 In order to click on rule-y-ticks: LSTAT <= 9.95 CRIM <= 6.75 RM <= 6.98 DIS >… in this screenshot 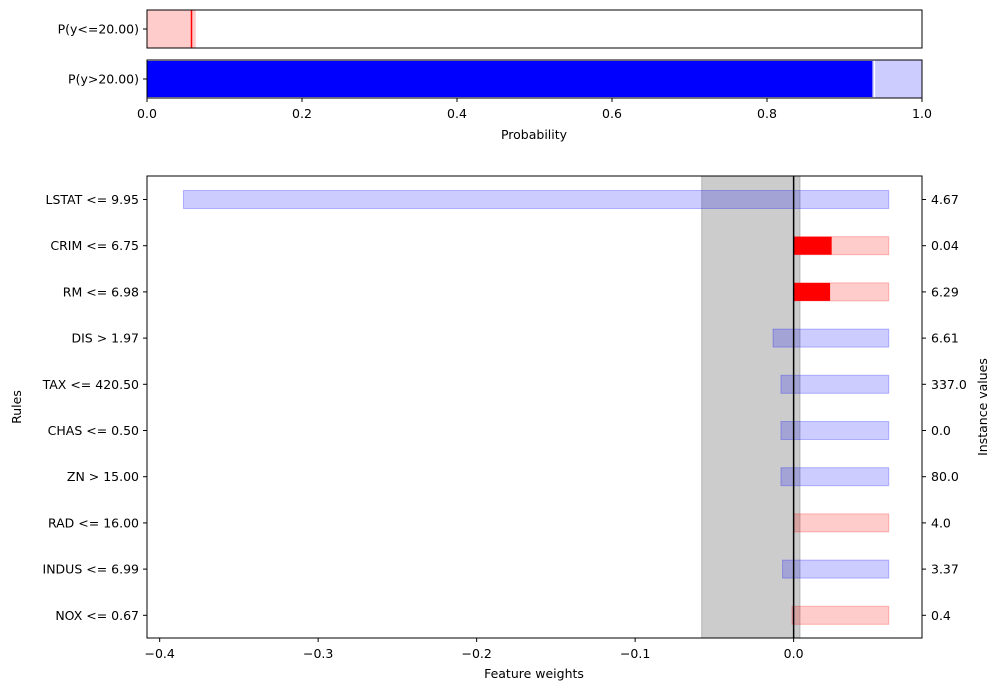, I will do `click(94, 407)`.